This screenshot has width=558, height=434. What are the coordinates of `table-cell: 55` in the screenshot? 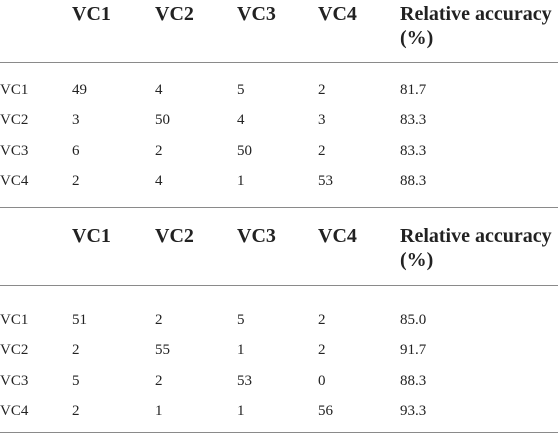 It's located at (162, 350).